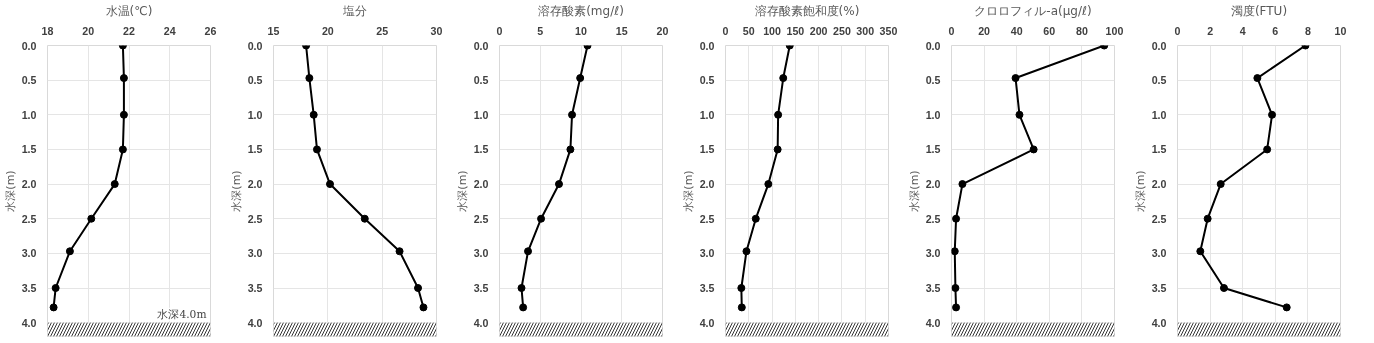  I want to click on x-tick-label: 22, so click(129, 30).